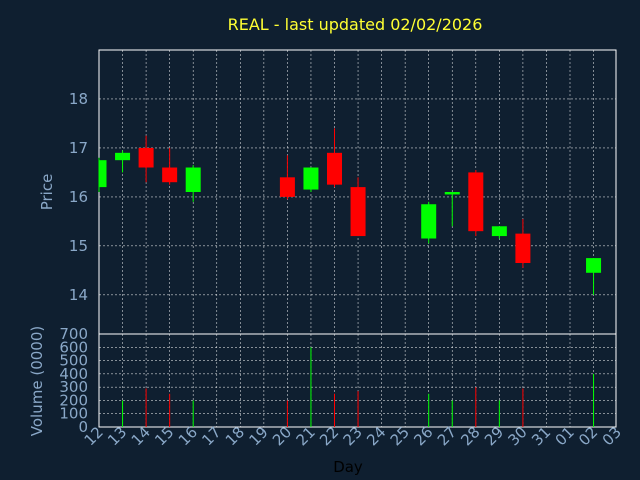  Describe the element at coordinates (73, 361) in the screenshot. I see `volume-tick-label: 500` at that location.